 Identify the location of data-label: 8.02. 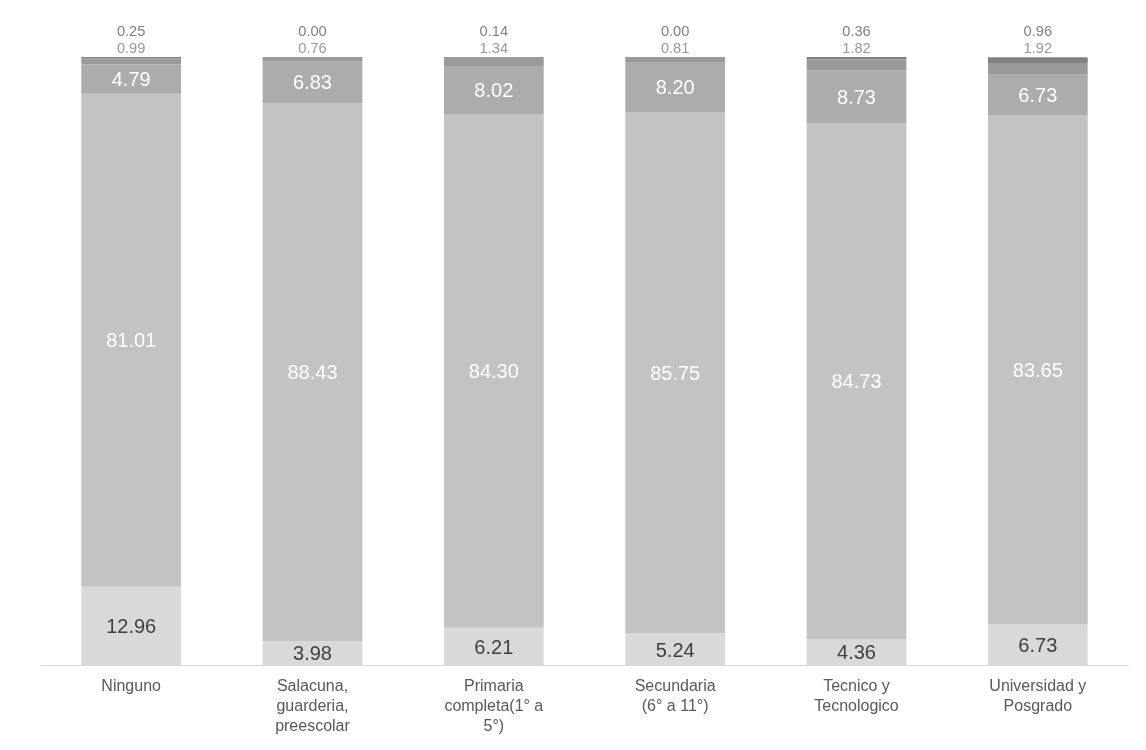
(494, 90).